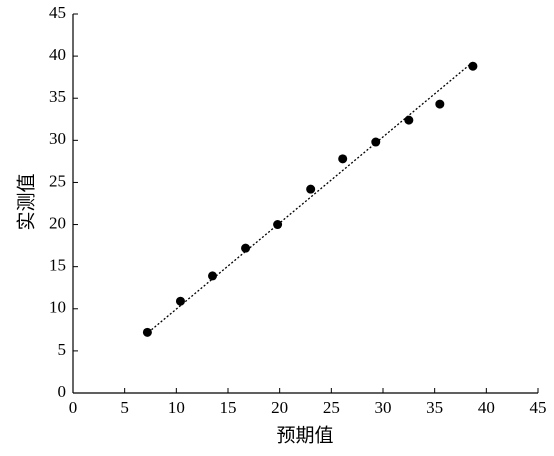  What do you see at coordinates (26, 201) in the screenshot?
I see `y-axis-title: 实测值` at bounding box center [26, 201].